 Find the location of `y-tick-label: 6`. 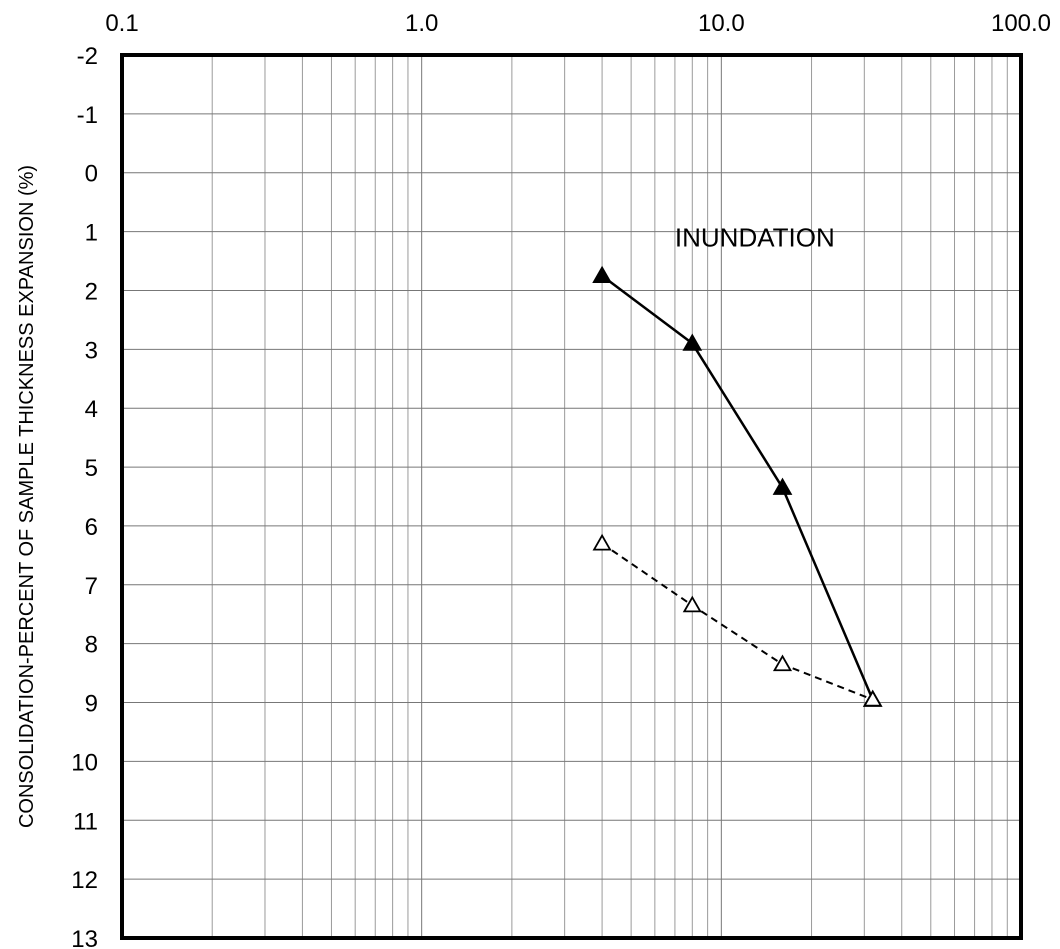

y-tick-label: 6 is located at coordinates (91, 527).